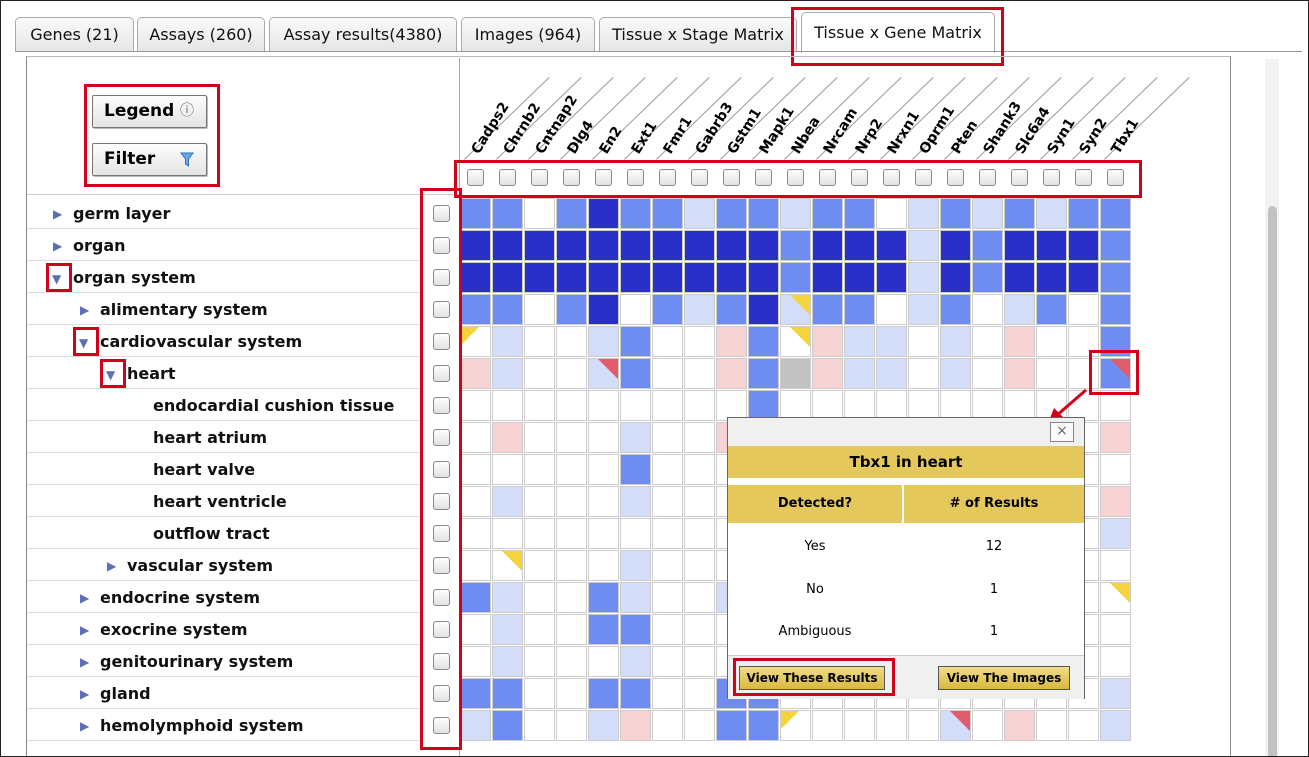  I want to click on row-checkbox-outflow-tract, so click(441, 533).